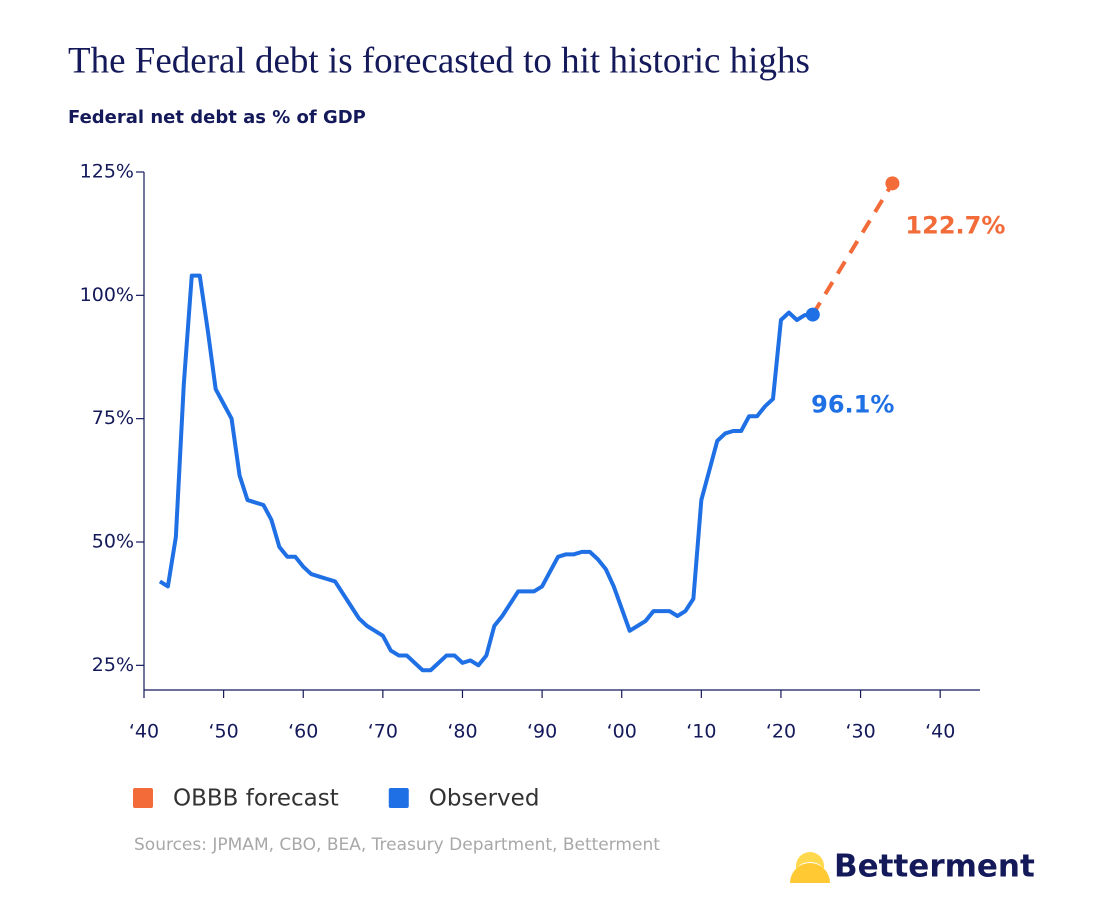 This screenshot has width=1100, height=911. What do you see at coordinates (542, 732) in the screenshot?
I see `x-tick-label: ‘90` at bounding box center [542, 732].